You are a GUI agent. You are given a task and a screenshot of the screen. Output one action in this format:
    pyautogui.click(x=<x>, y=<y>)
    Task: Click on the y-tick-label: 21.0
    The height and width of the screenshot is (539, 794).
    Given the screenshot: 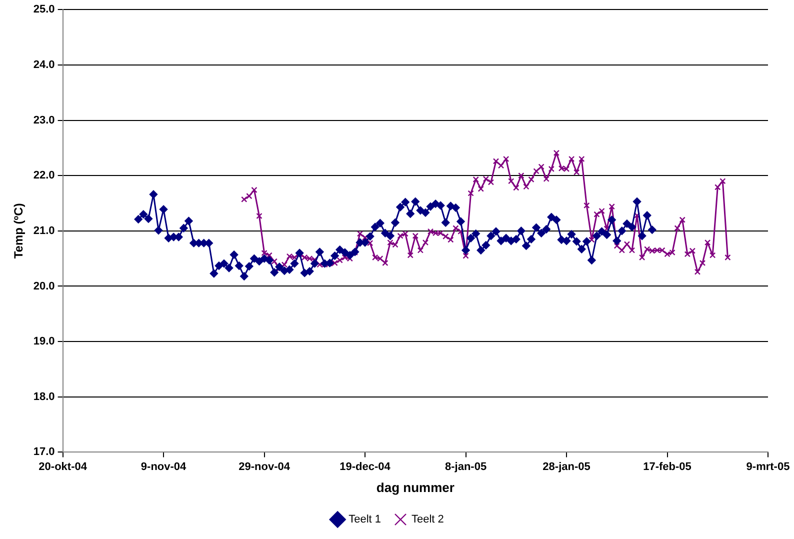 What is the action you would take?
    pyautogui.click(x=44, y=230)
    